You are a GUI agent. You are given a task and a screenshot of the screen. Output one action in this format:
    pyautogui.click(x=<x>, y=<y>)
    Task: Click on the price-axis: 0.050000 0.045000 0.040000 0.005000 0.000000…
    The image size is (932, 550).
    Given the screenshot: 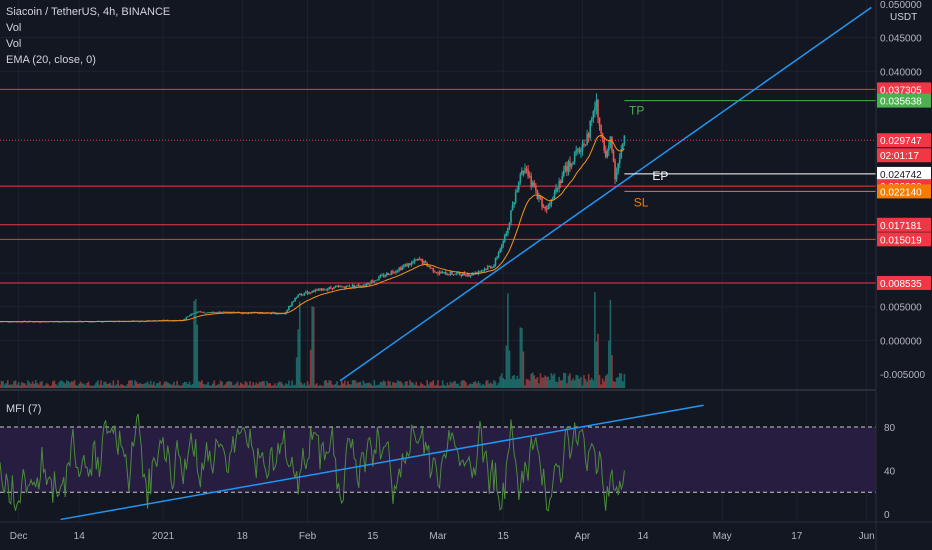 What is the action you would take?
    pyautogui.click(x=903, y=275)
    